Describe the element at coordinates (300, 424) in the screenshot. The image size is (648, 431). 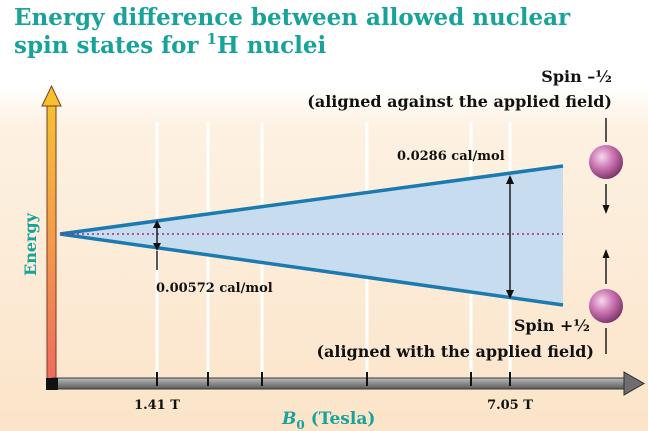
I see `x-axis-subscript: 0` at that location.